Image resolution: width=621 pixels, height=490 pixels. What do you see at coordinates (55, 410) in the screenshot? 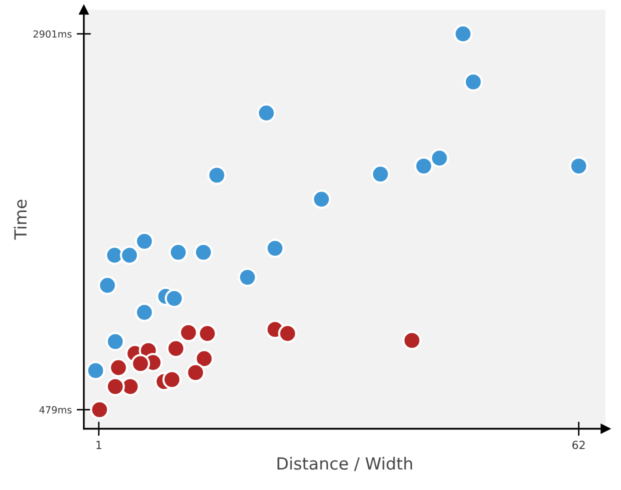
I see `y-tick-label: 479ms` at bounding box center [55, 410].